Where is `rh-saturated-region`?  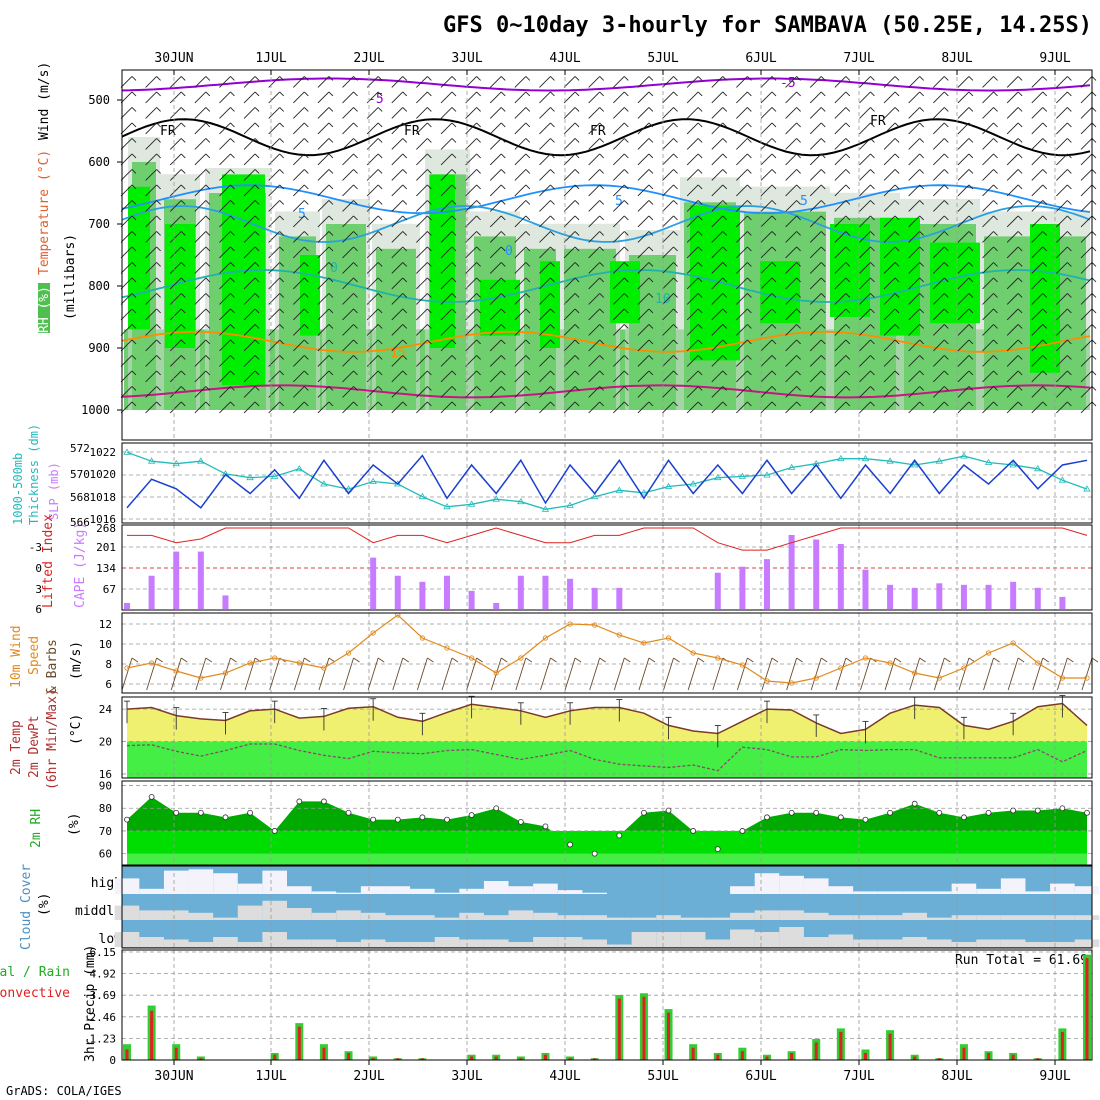
rh-saturated-region is located at coordinates (715, 283).